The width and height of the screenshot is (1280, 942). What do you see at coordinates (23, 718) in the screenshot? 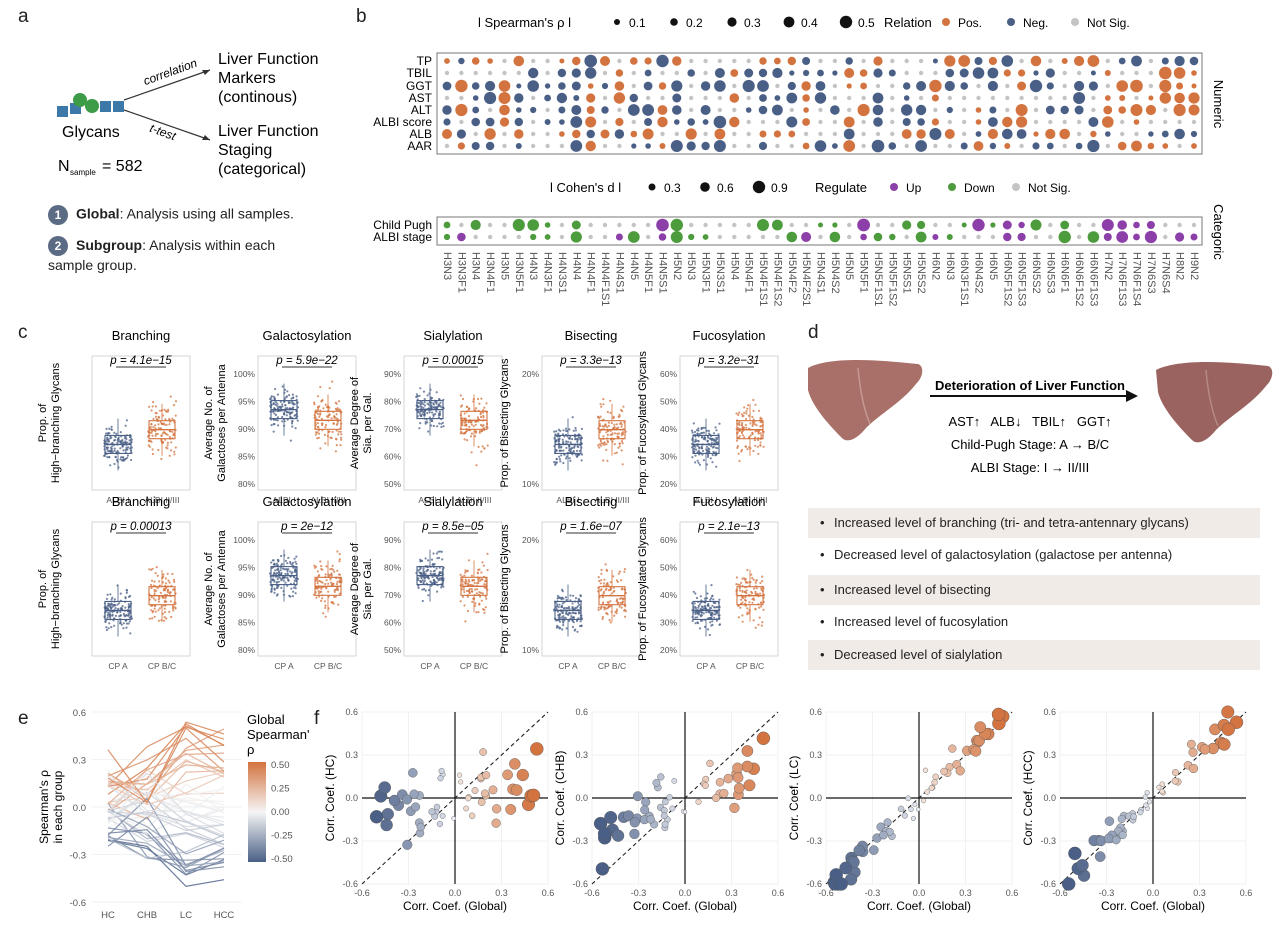
I see `panel-label-e: e` at bounding box center [23, 718].